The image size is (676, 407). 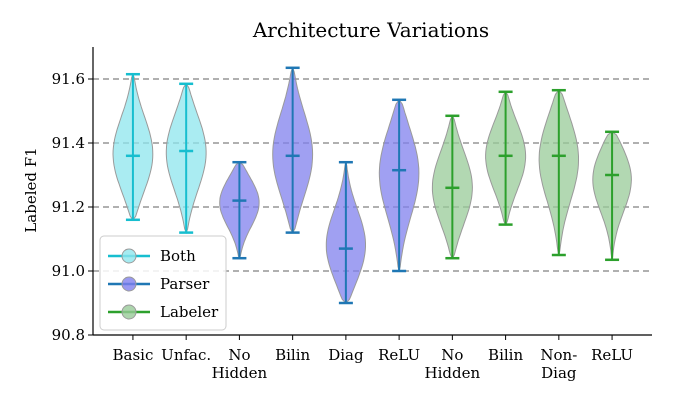 What do you see at coordinates (370, 30) in the screenshot?
I see `chart-title: Architecture Variations` at bounding box center [370, 30].